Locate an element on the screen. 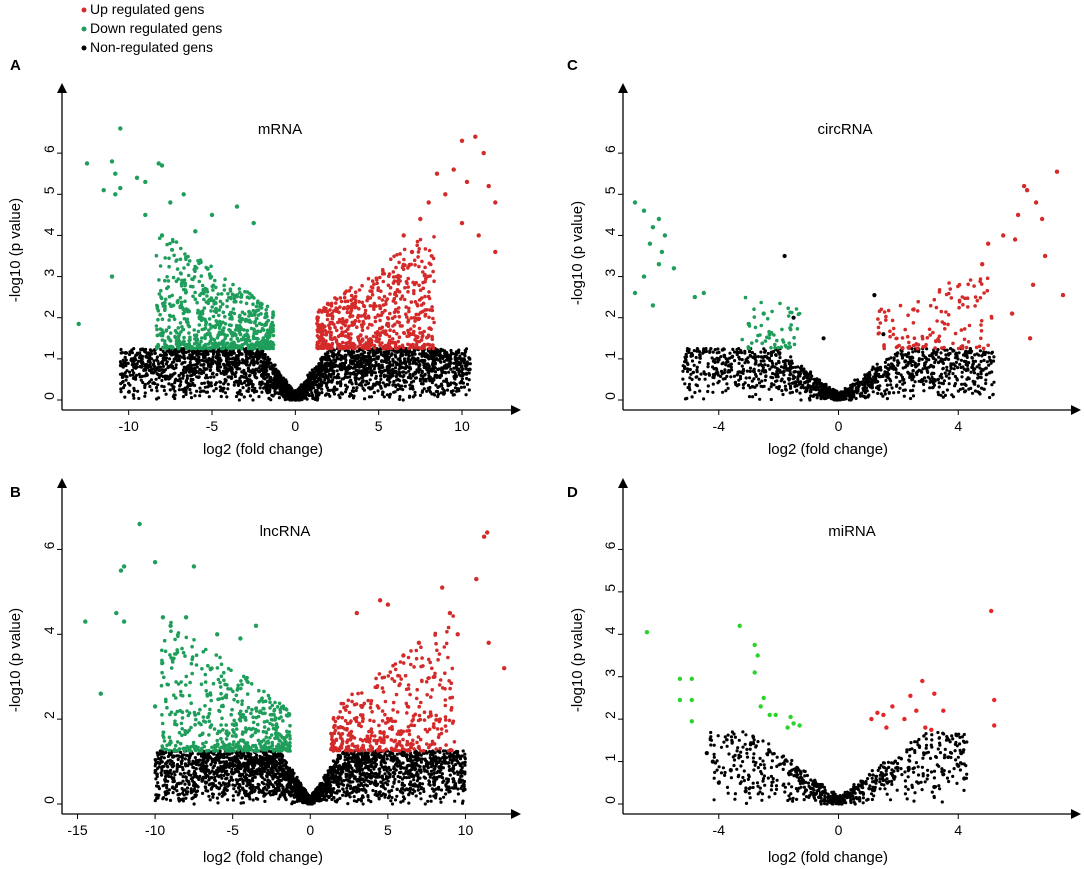  panel-b-y-tick-label: 0 is located at coordinates (49, 800).